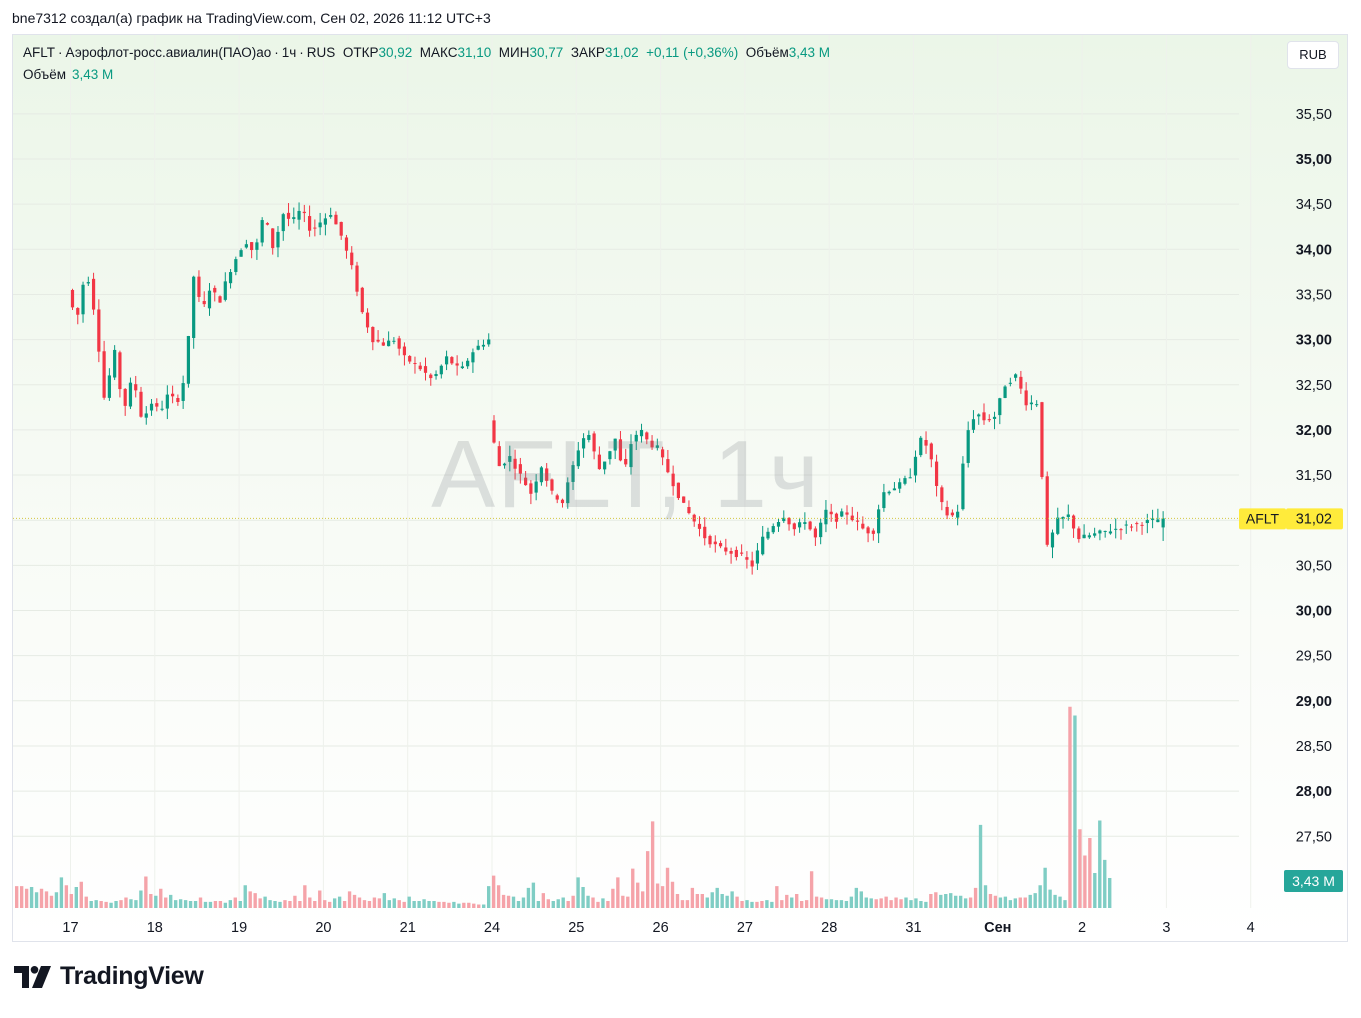 This screenshot has height=1018, width=1361. What do you see at coordinates (1313, 55) in the screenshot?
I see `currency-button: RUB` at bounding box center [1313, 55].